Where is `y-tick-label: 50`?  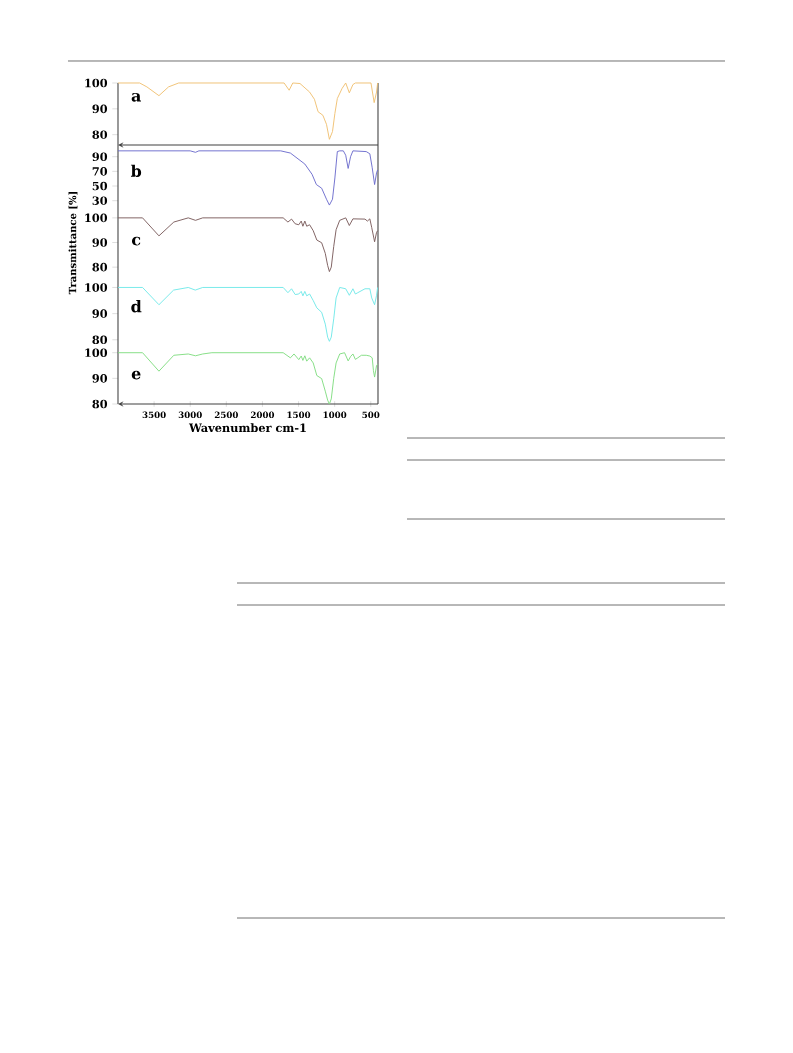
y-tick-label: 50 is located at coordinates (100, 186).